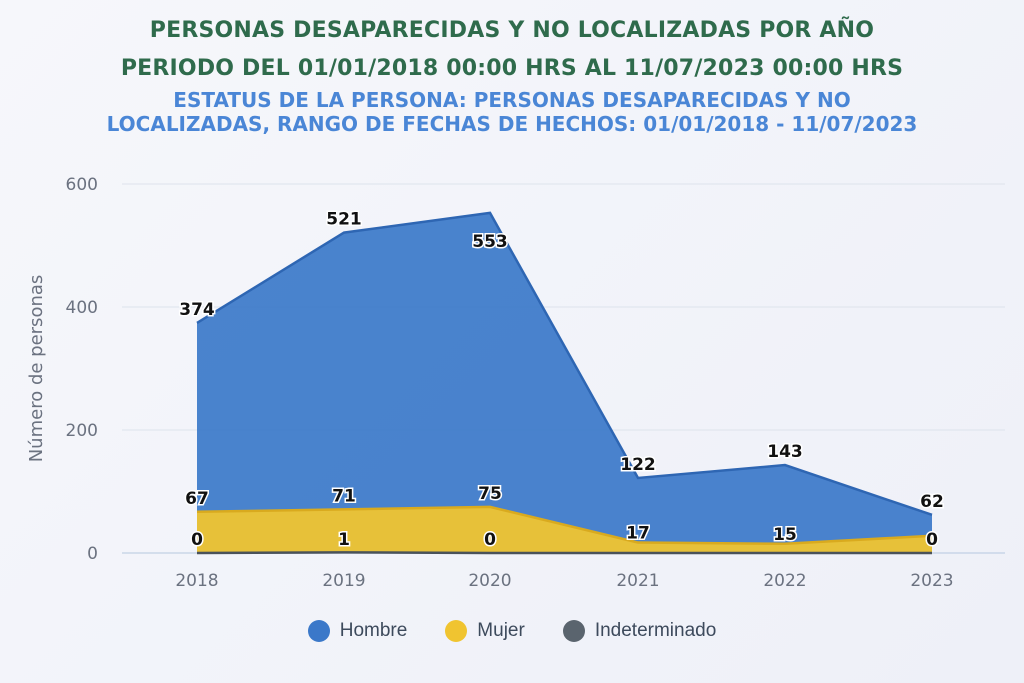 Image resolution: width=1024 pixels, height=683 pixels. I want to click on data-label: 75, so click(490, 494).